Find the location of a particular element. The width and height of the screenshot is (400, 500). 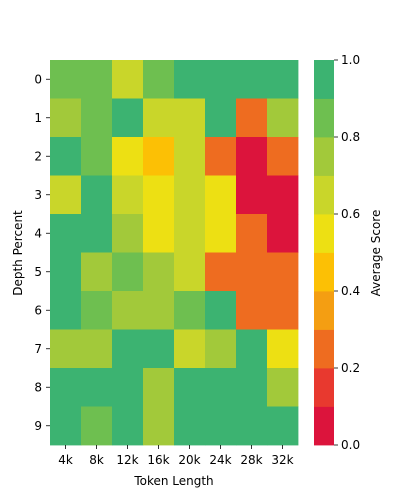

colorbar-tick-label: 0.2 is located at coordinates (350, 368).